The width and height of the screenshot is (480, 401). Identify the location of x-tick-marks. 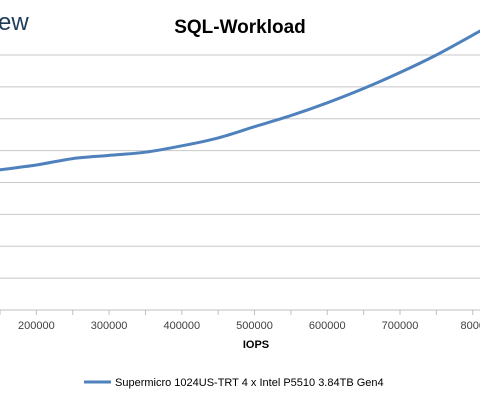
(237, 312).